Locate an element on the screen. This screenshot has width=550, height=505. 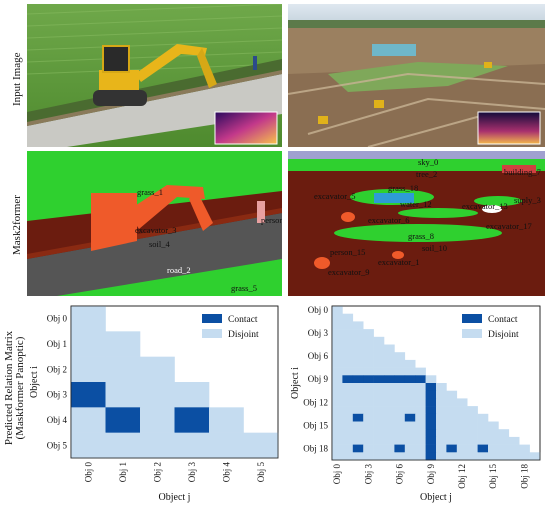
x-axis-title: Object j is located at coordinates (436, 497).